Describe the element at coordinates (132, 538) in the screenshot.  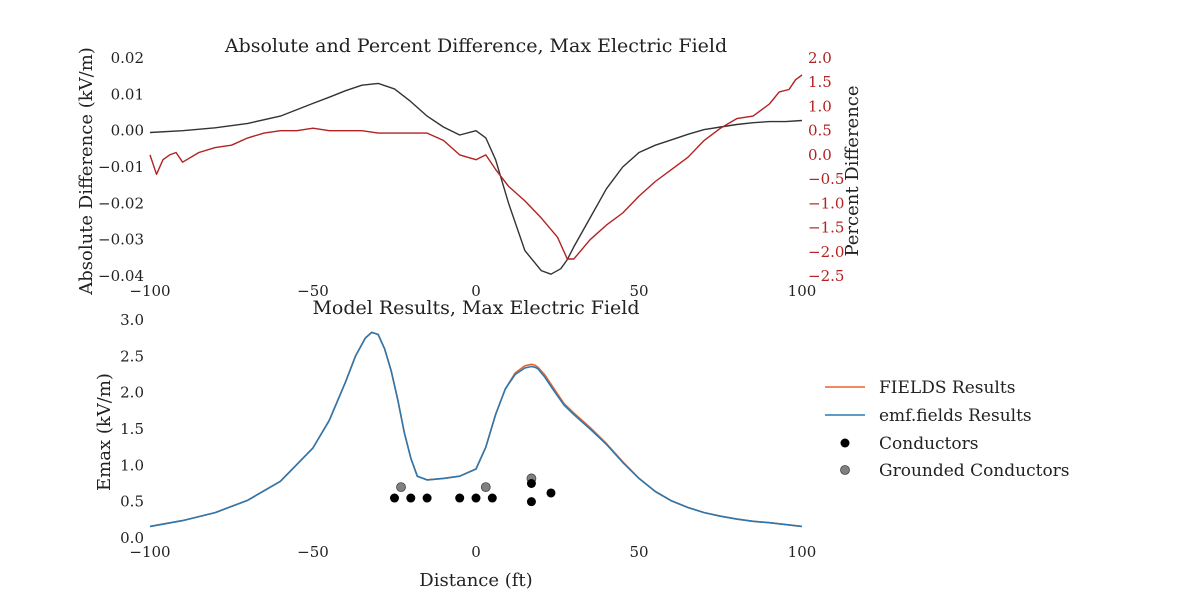
I see `model-y-tick-label: 0.0` at that location.